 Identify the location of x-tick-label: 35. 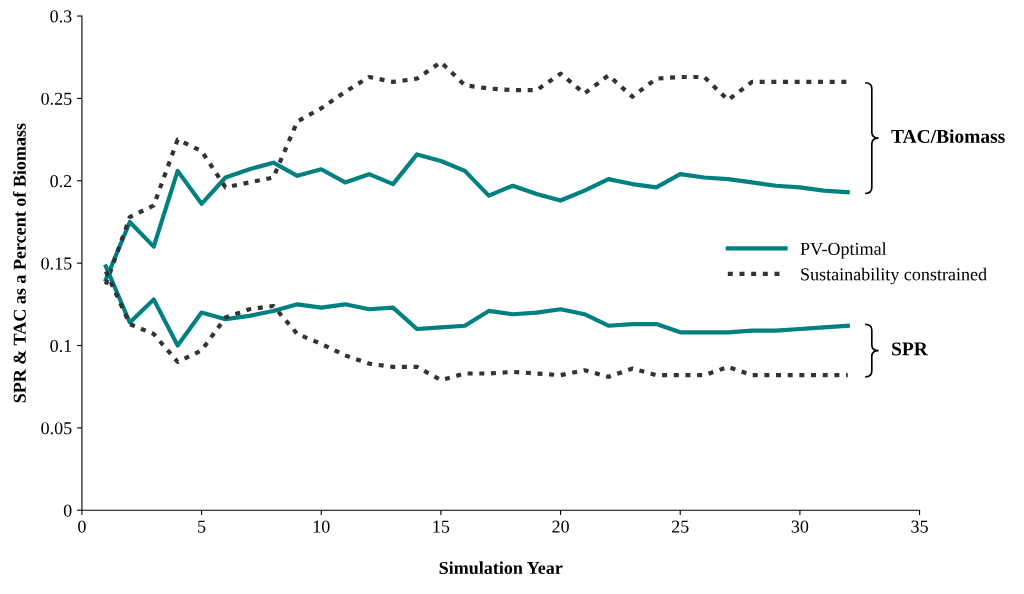
(919, 526).